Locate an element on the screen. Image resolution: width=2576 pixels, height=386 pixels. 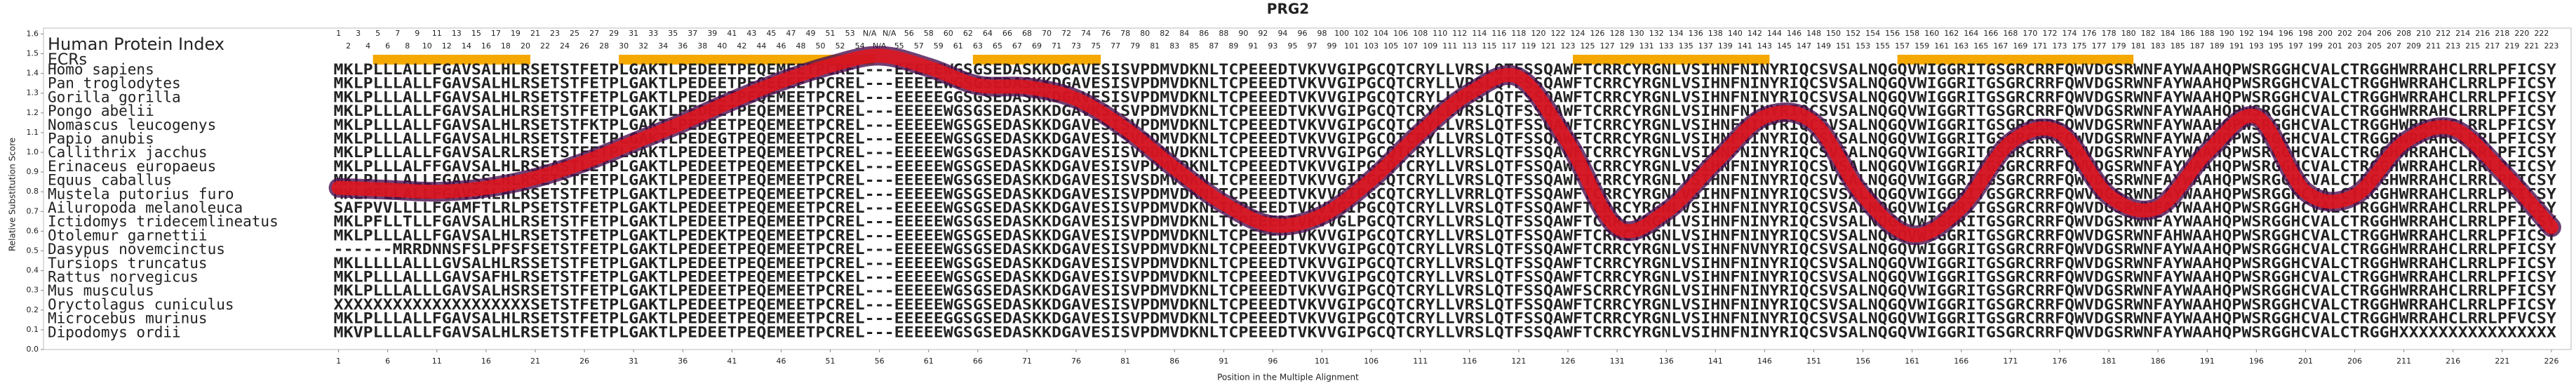
human-index: 132 is located at coordinates (1656, 33).